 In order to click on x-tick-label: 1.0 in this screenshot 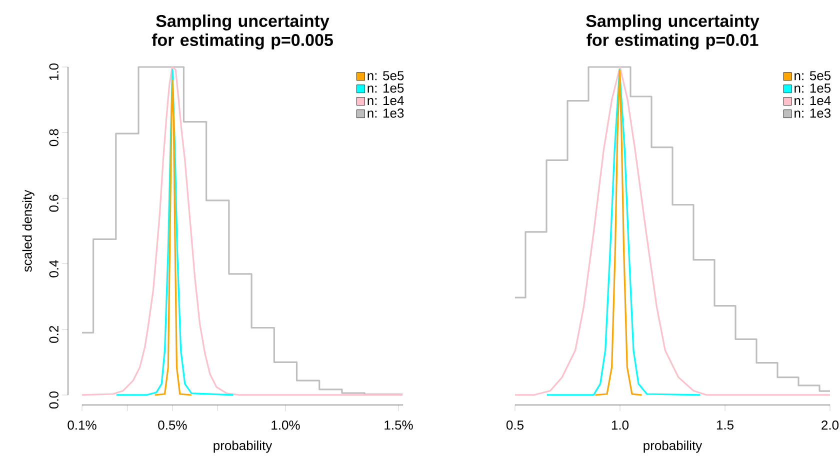, I will do `click(620, 425)`.